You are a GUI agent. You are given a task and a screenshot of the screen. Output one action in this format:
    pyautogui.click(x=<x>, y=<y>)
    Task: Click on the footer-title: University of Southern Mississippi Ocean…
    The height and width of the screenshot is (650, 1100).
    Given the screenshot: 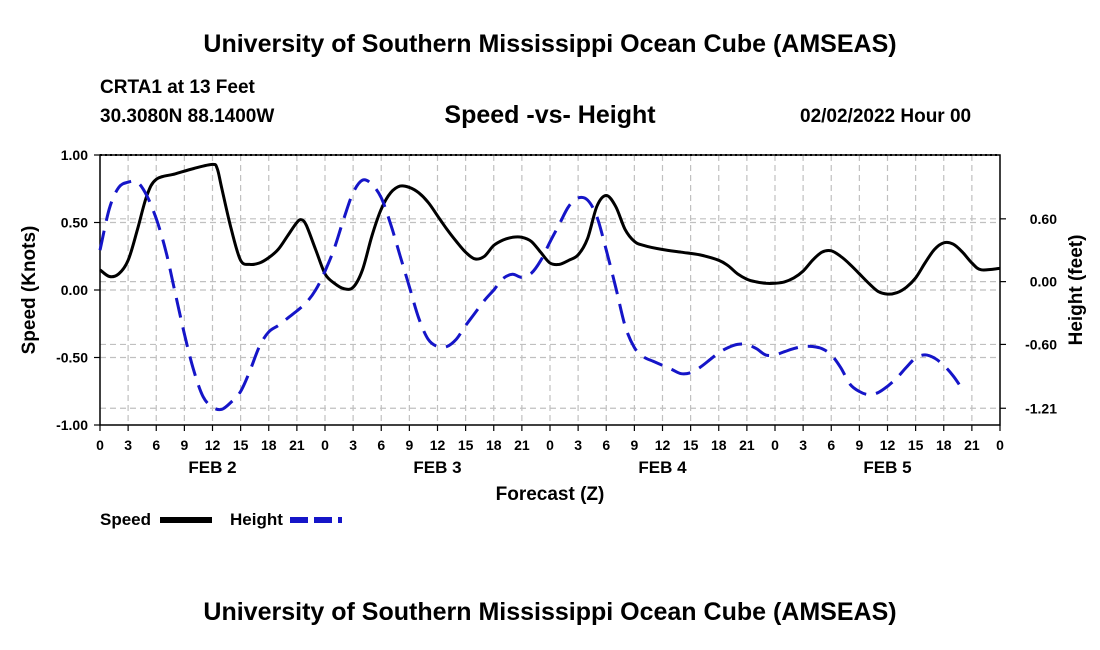 What is the action you would take?
    pyautogui.click(x=550, y=612)
    